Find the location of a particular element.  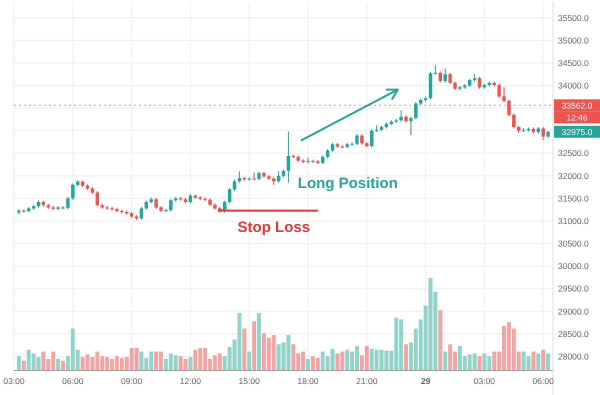

y-tick-label: 30000.0 is located at coordinates (573, 266).